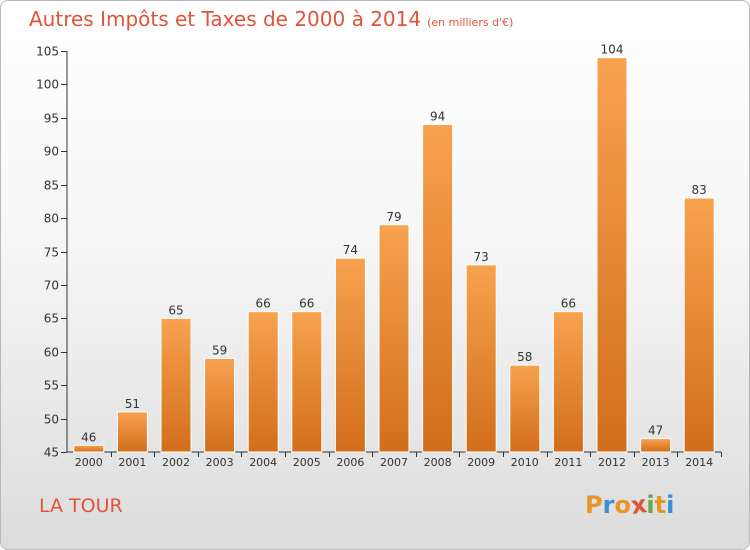  Describe the element at coordinates (51, 219) in the screenshot. I see `y-tick-label: 80` at that location.